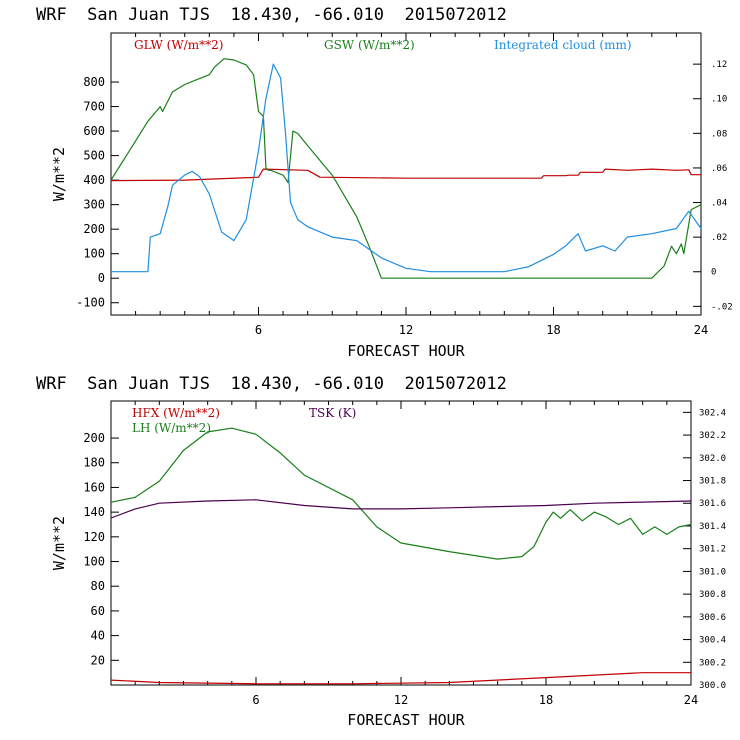 The image size is (740, 740). I want to click on y2-tick-label: 300.2, so click(712, 663).